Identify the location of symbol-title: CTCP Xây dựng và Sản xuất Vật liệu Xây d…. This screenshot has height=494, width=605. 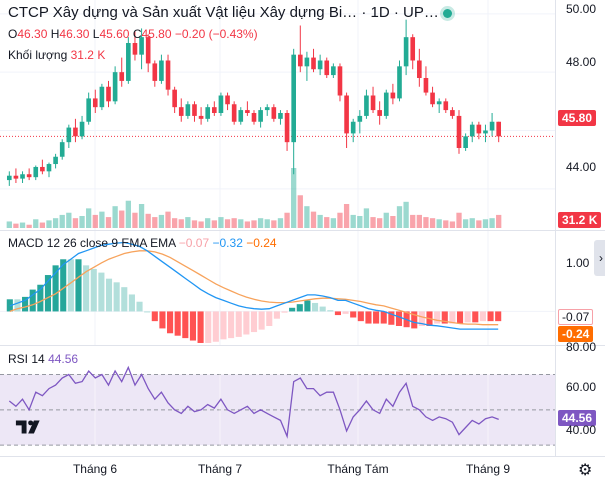
(230, 12).